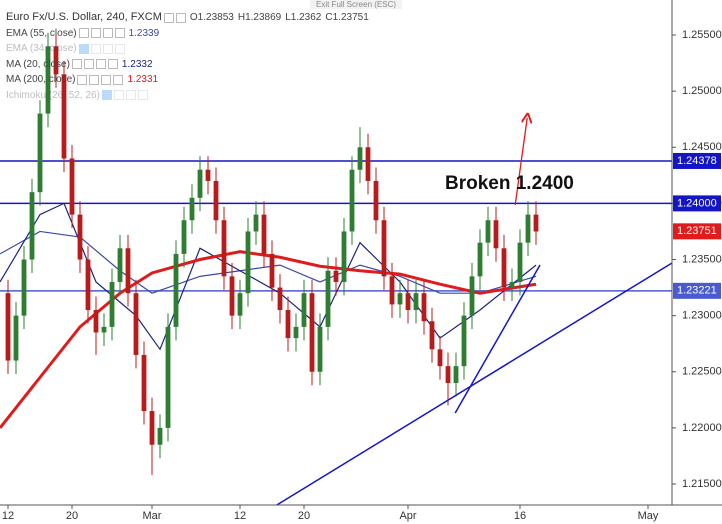 The width and height of the screenshot is (722, 524). What do you see at coordinates (702, 484) in the screenshot?
I see `y-tick-label: 1.21500` at bounding box center [702, 484].